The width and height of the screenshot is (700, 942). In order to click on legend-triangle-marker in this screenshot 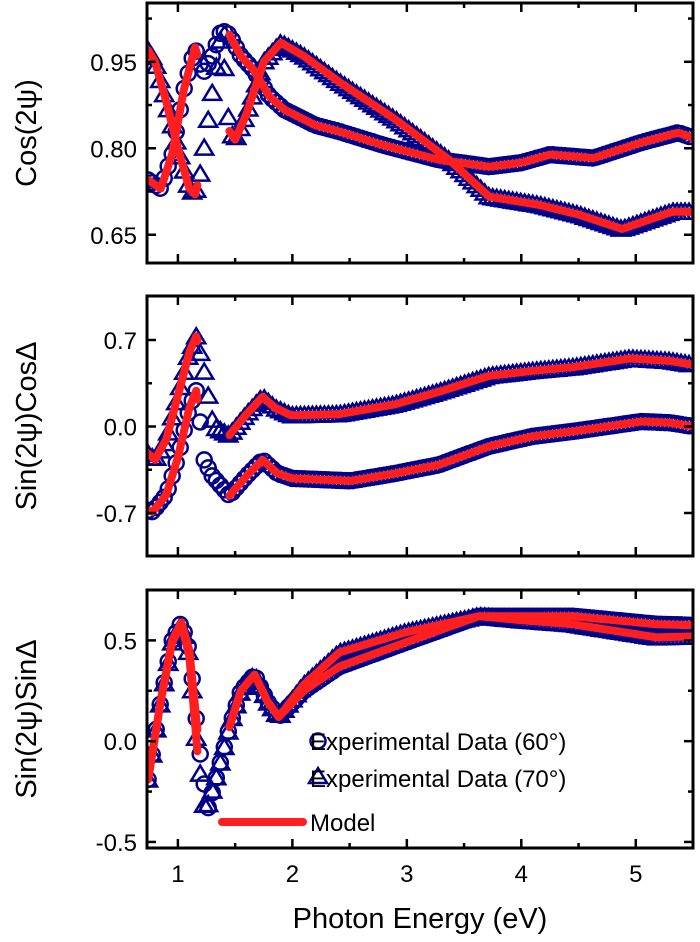, I will do `click(318, 775)`.